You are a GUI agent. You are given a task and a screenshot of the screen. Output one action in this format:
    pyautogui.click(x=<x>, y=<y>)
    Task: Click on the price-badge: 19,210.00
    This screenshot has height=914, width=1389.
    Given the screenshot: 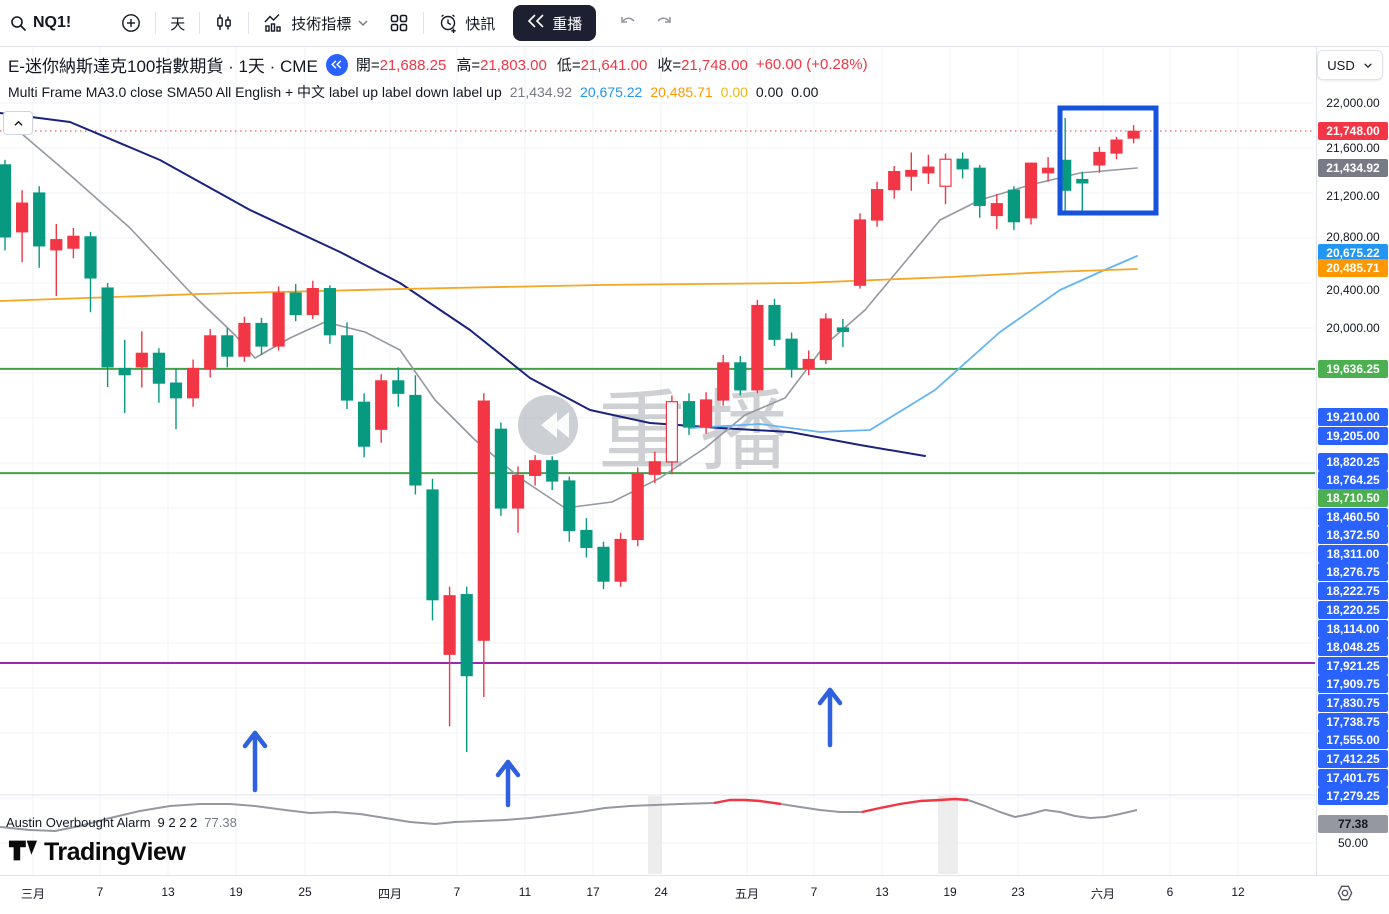 What is the action you would take?
    pyautogui.click(x=1353, y=417)
    